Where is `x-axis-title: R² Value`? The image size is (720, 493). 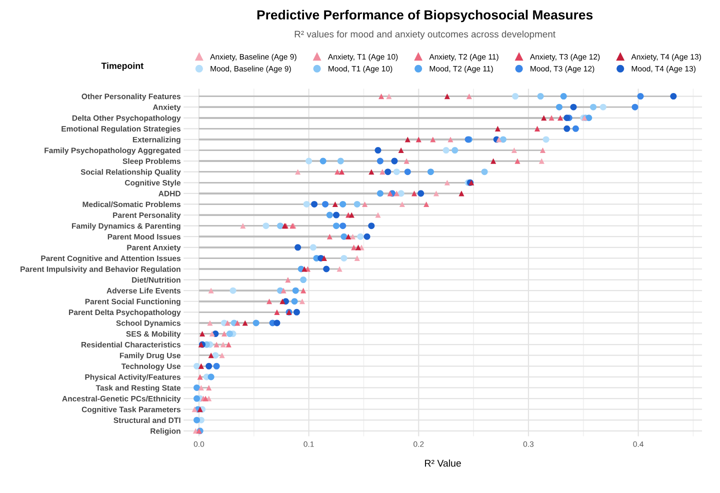
x-axis-title: R² Value is located at coordinates (443, 463).